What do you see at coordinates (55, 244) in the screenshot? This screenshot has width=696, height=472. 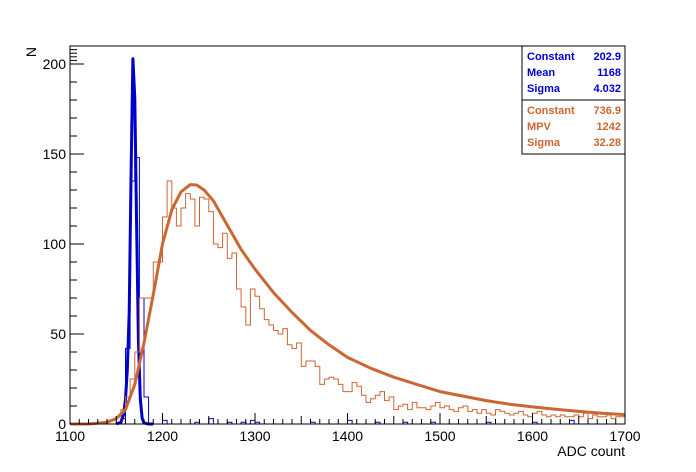 I see `y-tick-label: 100` at bounding box center [55, 244].